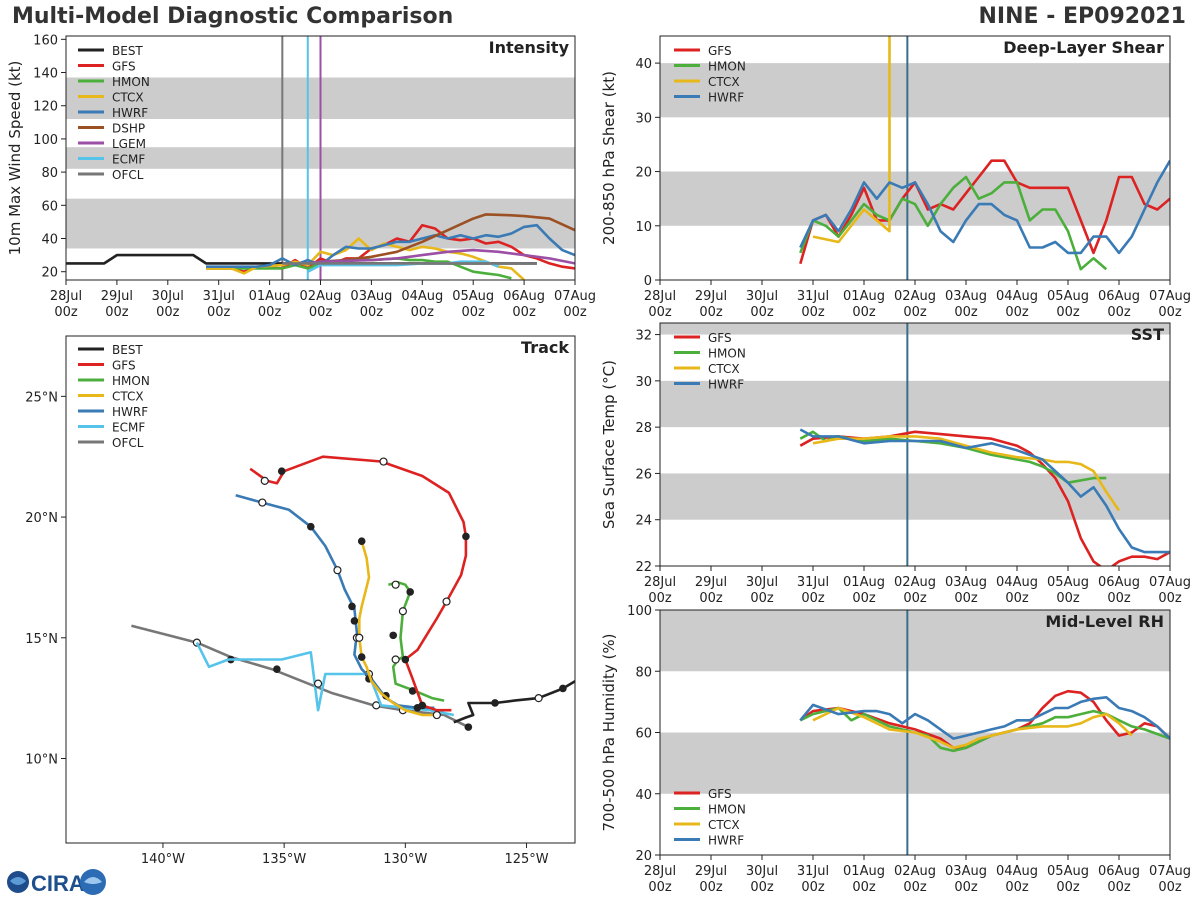 The width and height of the screenshot is (1200, 900). What do you see at coordinates (405, 859) in the screenshot?
I see `track-xtick-label: 130°W` at bounding box center [405, 859].